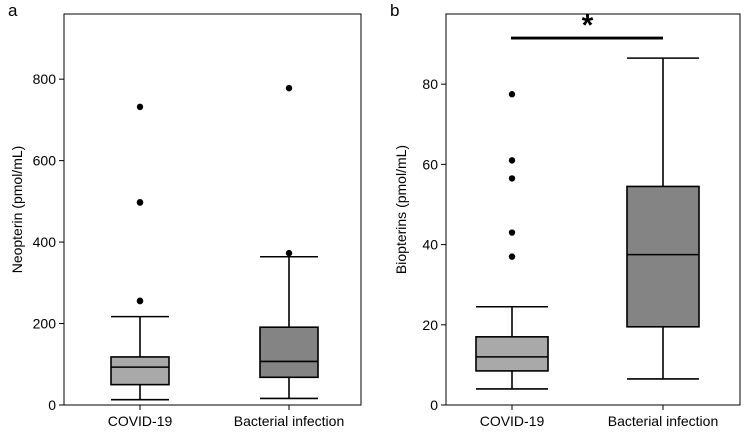 The width and height of the screenshot is (745, 434). What do you see at coordinates (45, 324) in the screenshot?
I see `y-tick-label: 200` at bounding box center [45, 324].